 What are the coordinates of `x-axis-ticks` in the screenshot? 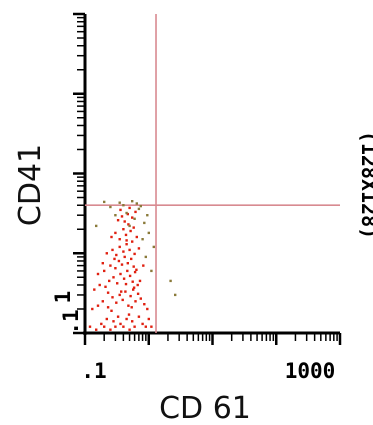 It's located at (212, 339).